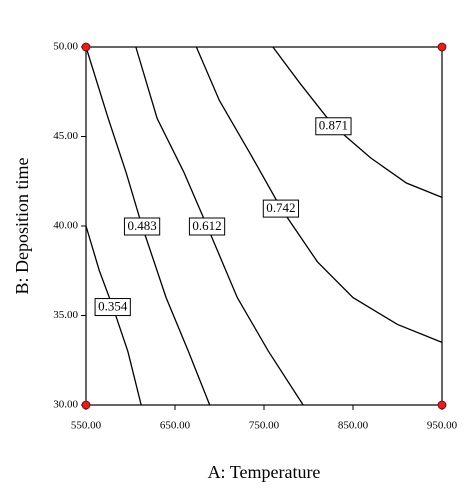 The image size is (474, 488). I want to click on x-axis-title: A: Temperature, so click(264, 472).